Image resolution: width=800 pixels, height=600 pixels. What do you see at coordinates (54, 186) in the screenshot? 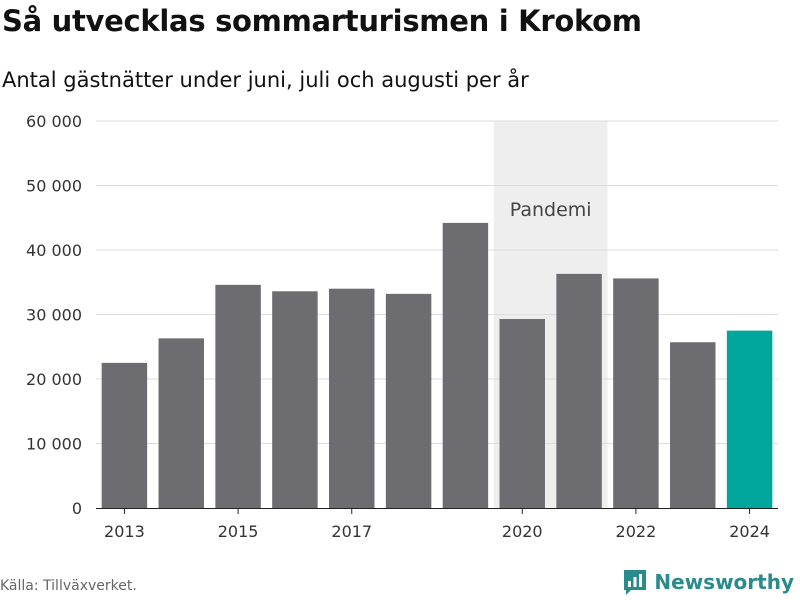
I see `y-tick-label: 50 000` at bounding box center [54, 186].